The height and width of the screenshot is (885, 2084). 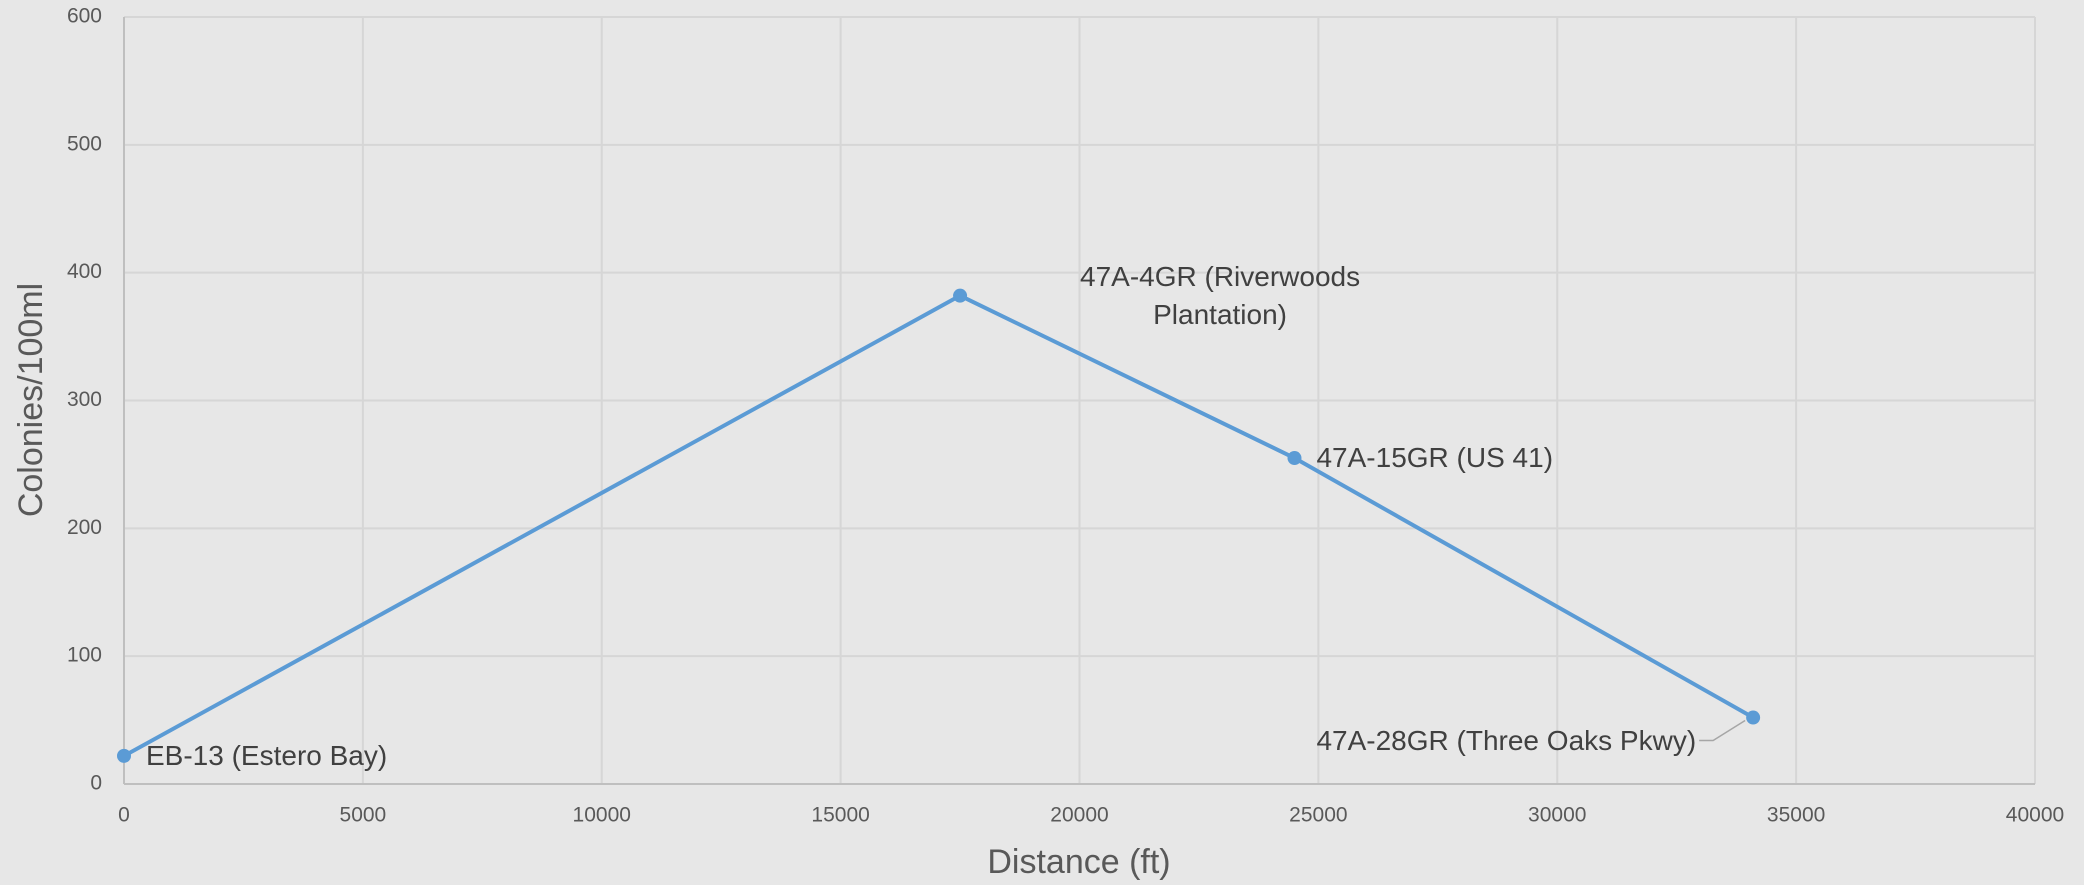 What do you see at coordinates (84, 271) in the screenshot?
I see `y-tick-label: 400` at bounding box center [84, 271].